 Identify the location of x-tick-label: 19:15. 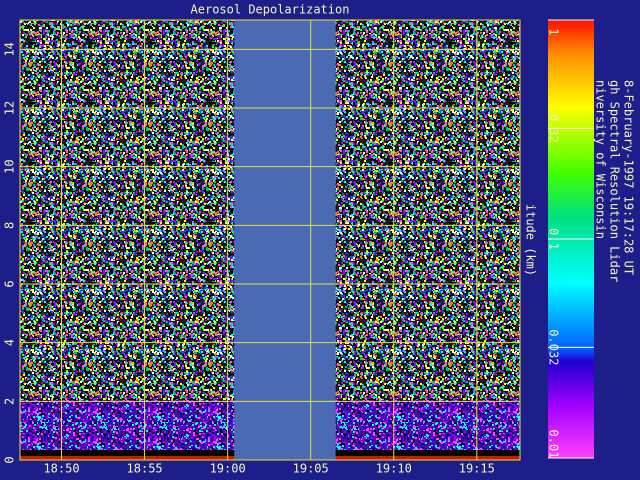
(477, 469).